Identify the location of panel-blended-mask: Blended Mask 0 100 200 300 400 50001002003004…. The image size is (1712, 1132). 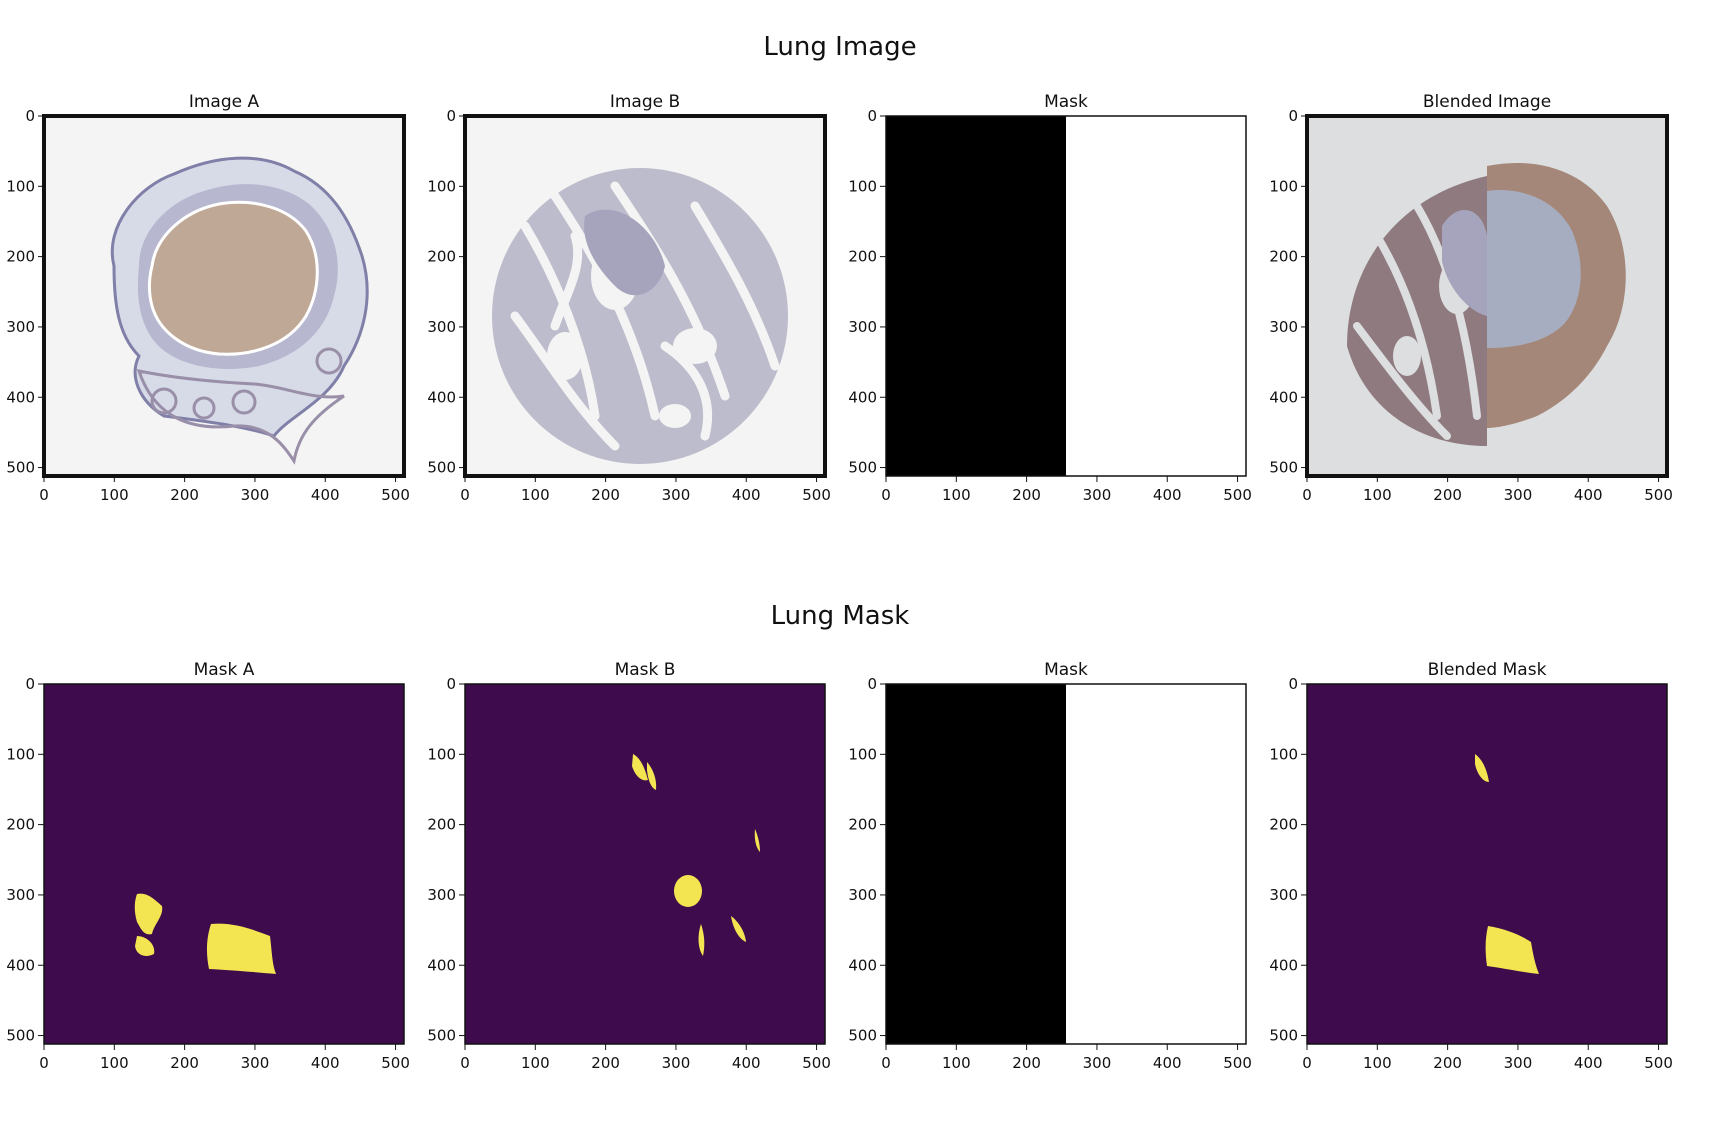
(1471, 866).